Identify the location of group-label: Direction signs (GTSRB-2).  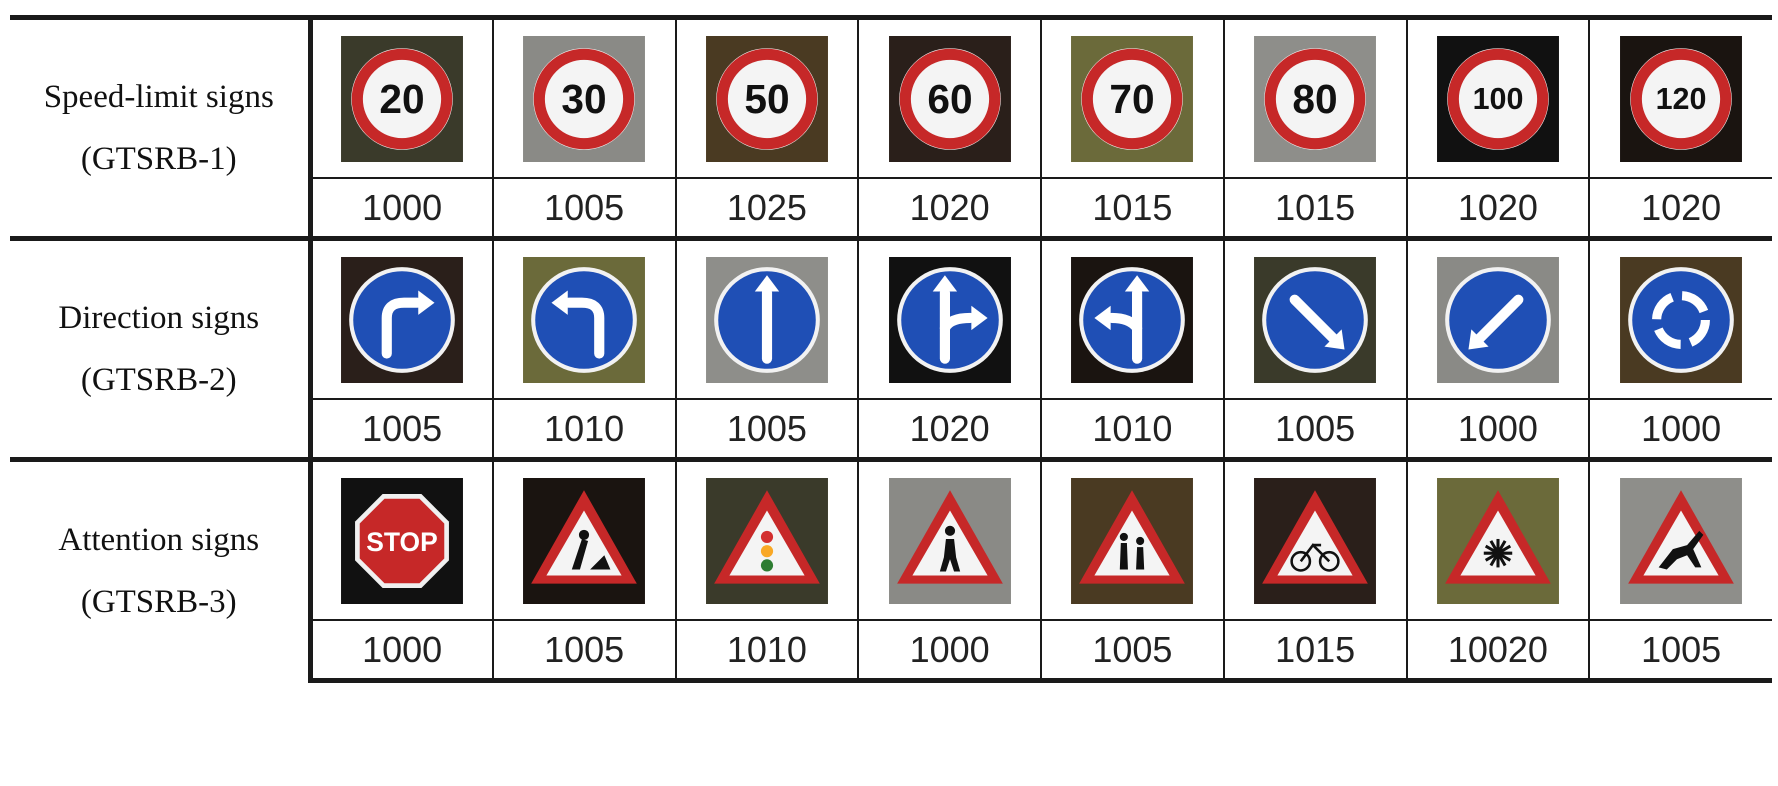
(161, 348).